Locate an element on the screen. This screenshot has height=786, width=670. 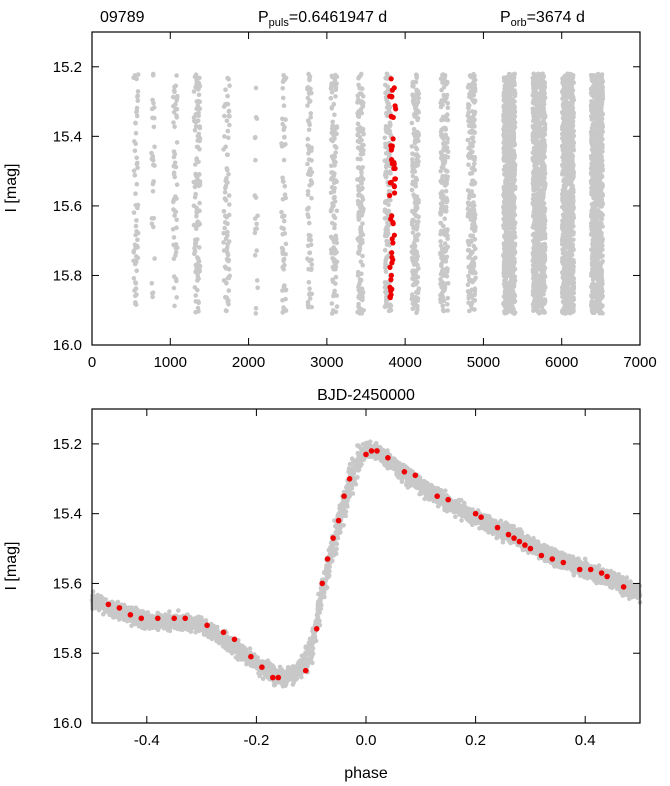
pulsation-period-label: Ppuls=0.6461947 d is located at coordinates (322, 19).